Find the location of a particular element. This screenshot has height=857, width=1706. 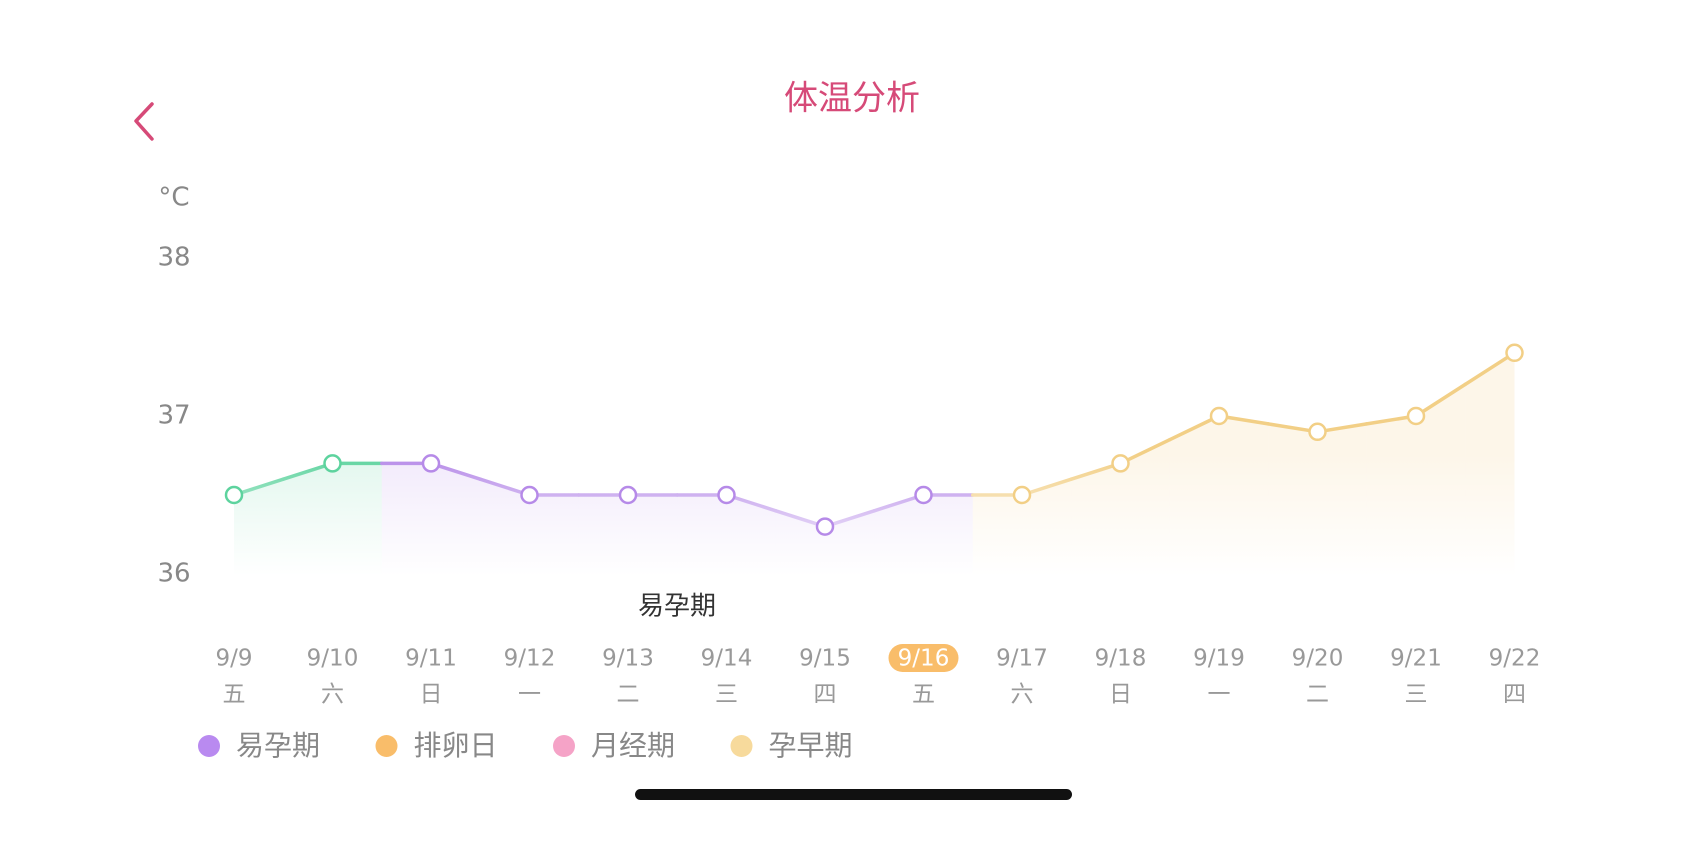

y-tick-label: 36 is located at coordinates (173, 574).